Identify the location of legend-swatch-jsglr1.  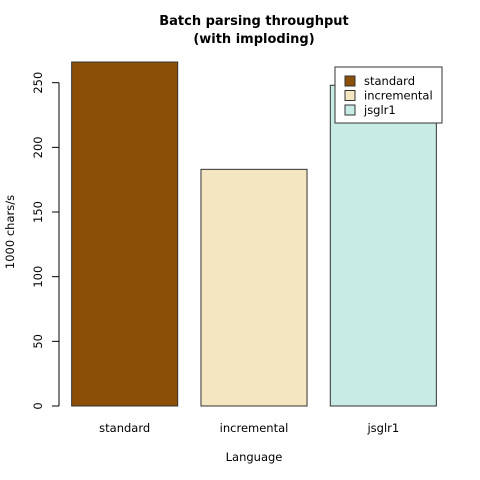
(350, 110).